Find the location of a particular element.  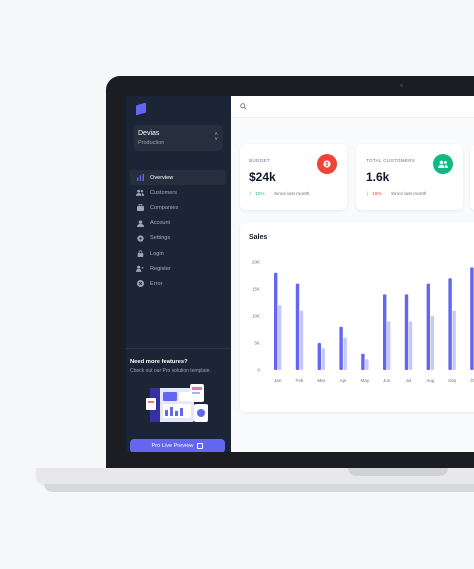

sidebar-item-login: Login is located at coordinates (178, 253).